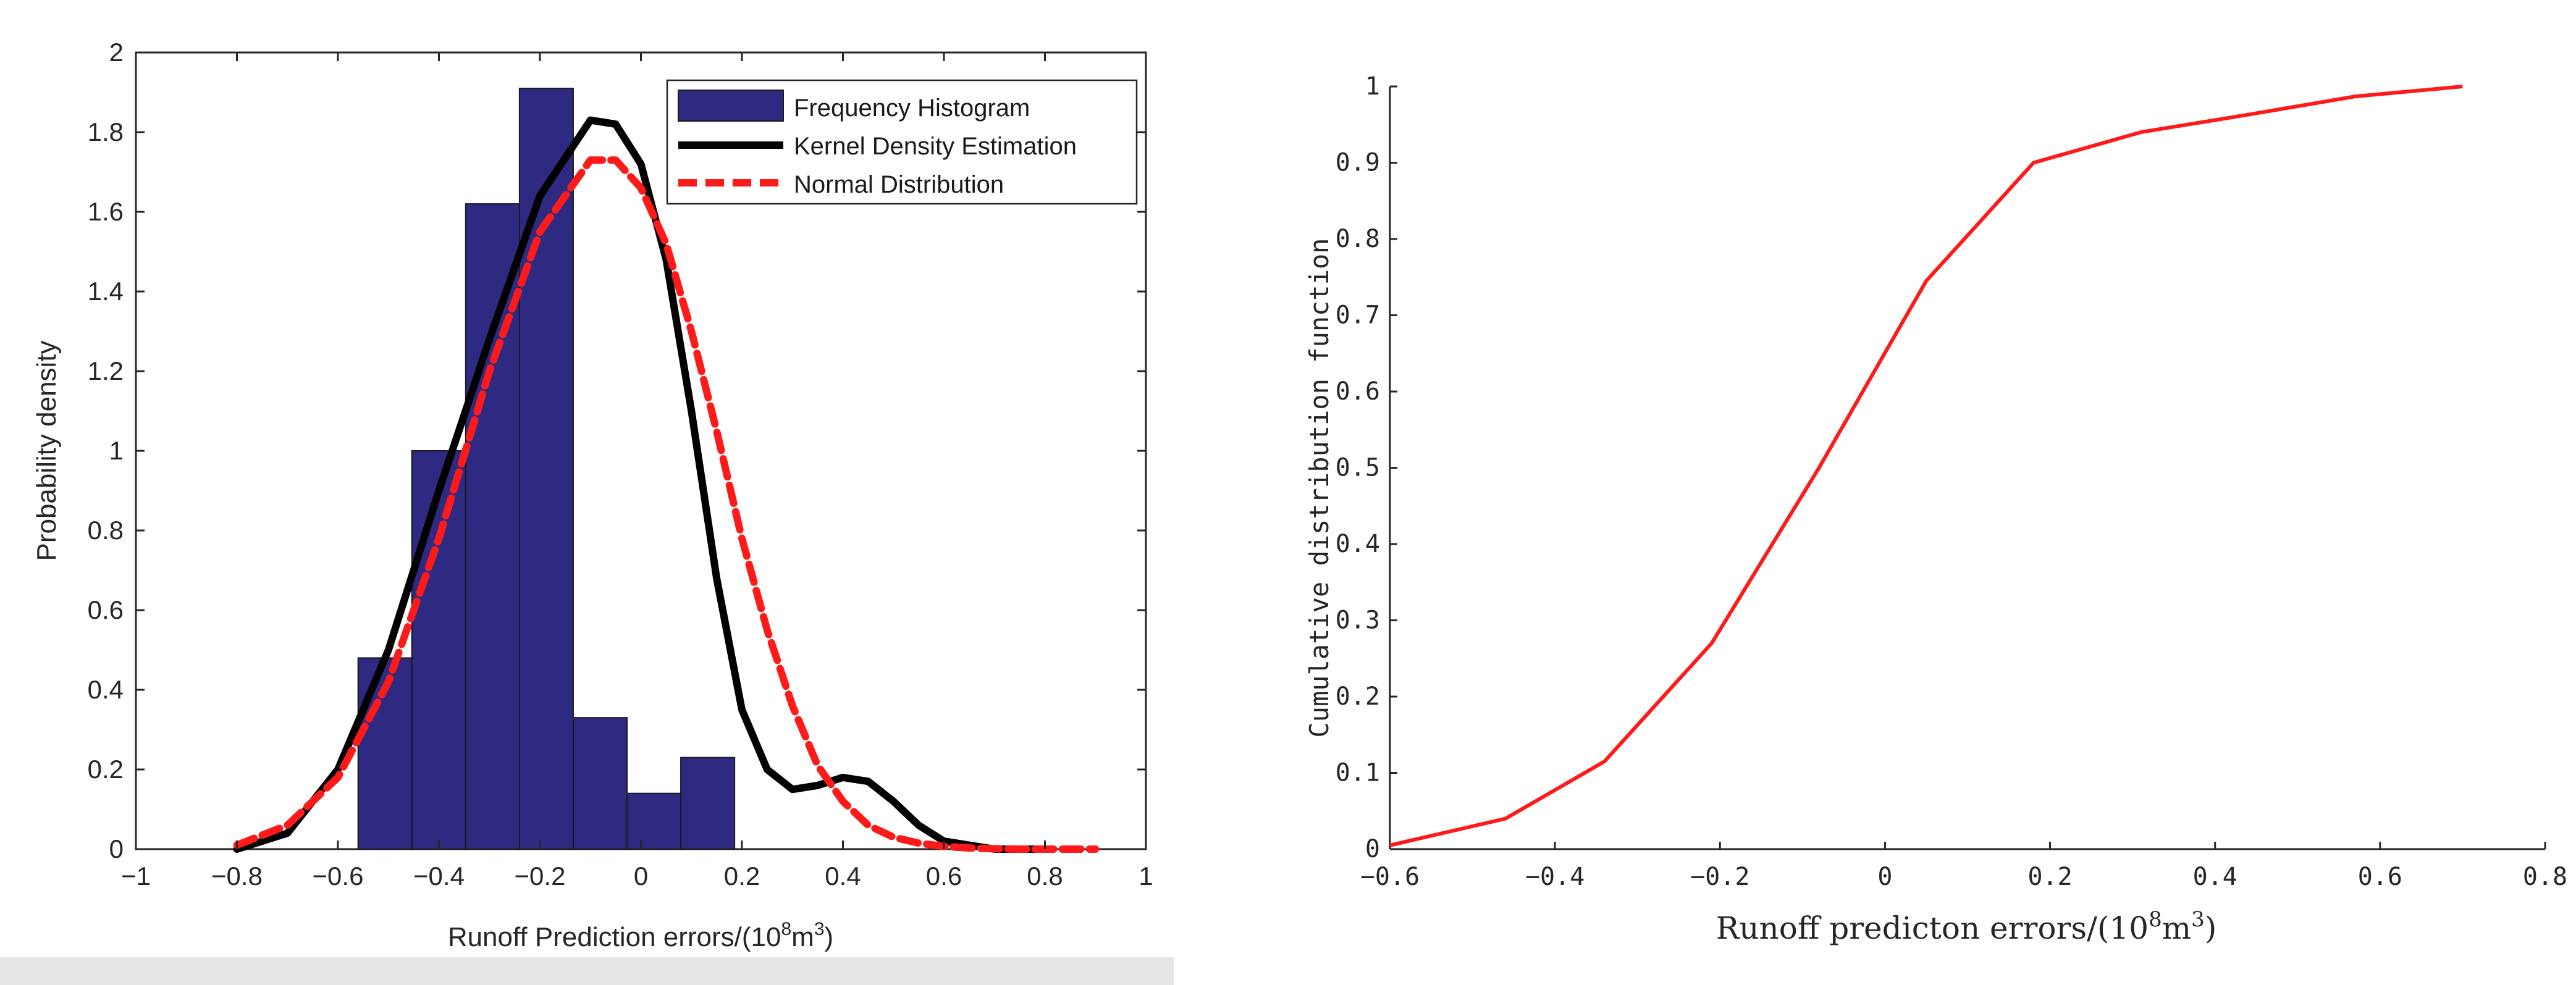  I want to click on left-x-tick-label: 0.4, so click(843, 876).